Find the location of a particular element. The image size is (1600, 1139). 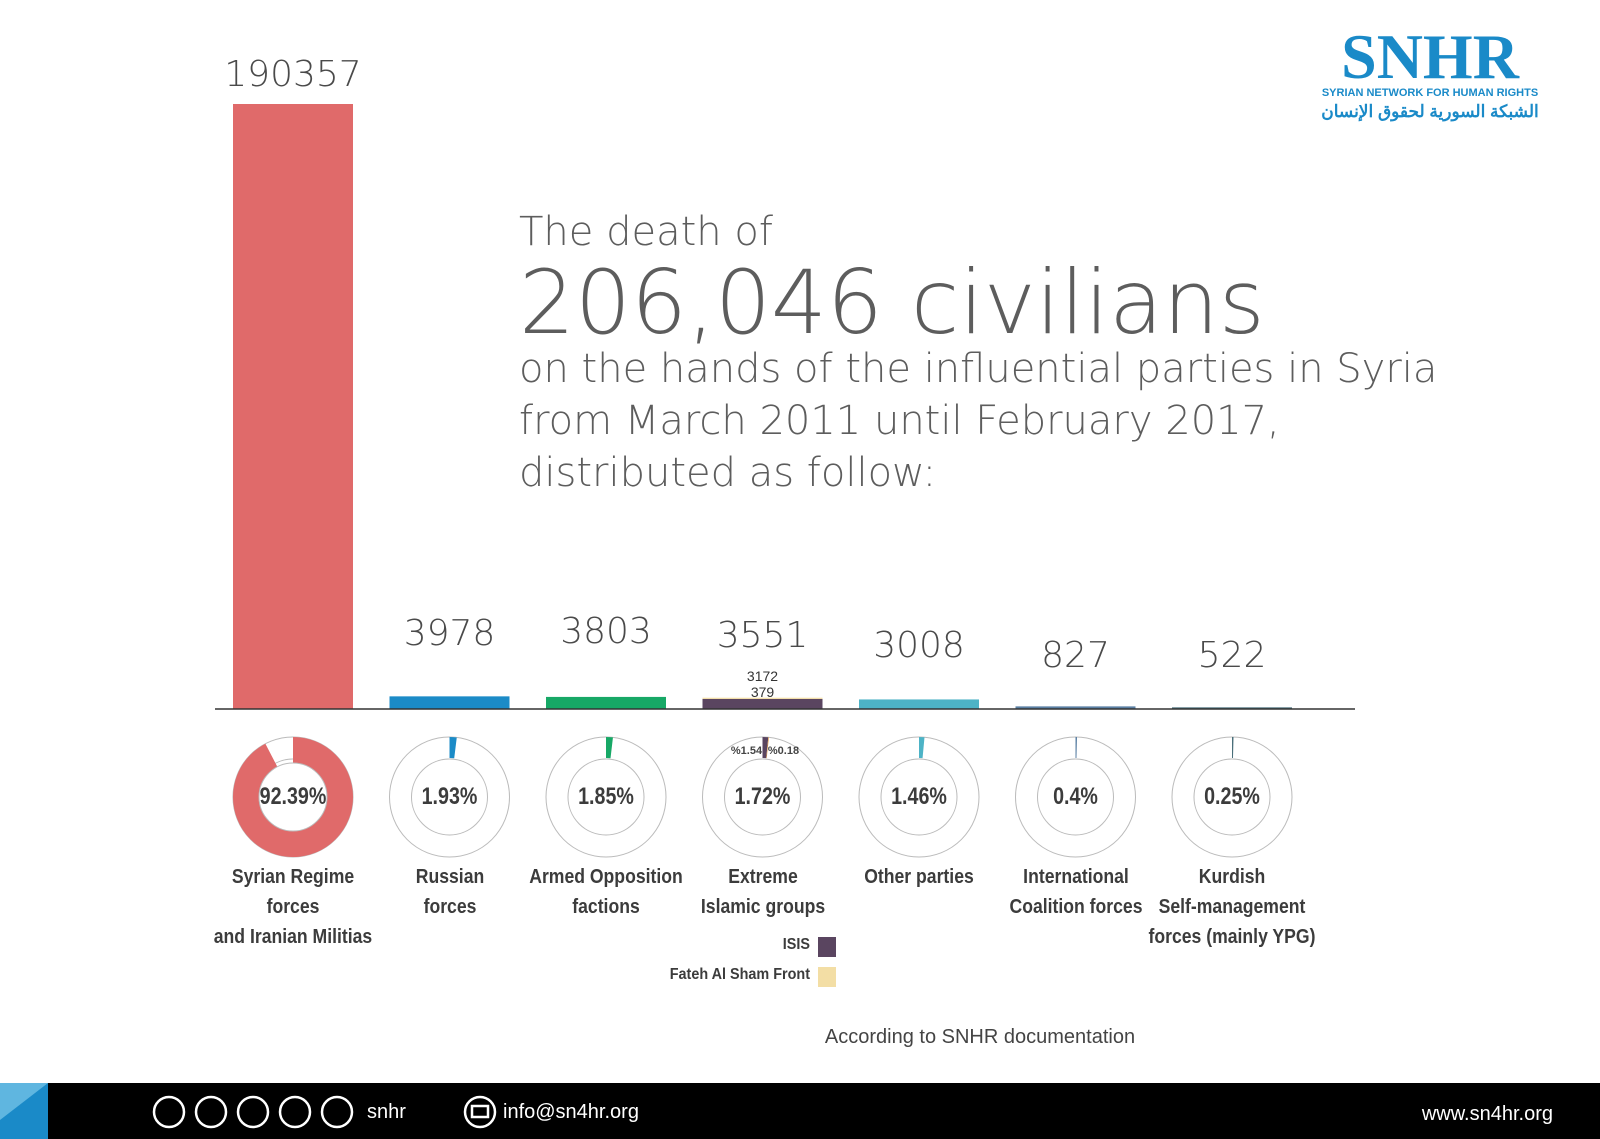

social-handle: snhr is located at coordinates (386, 1112).